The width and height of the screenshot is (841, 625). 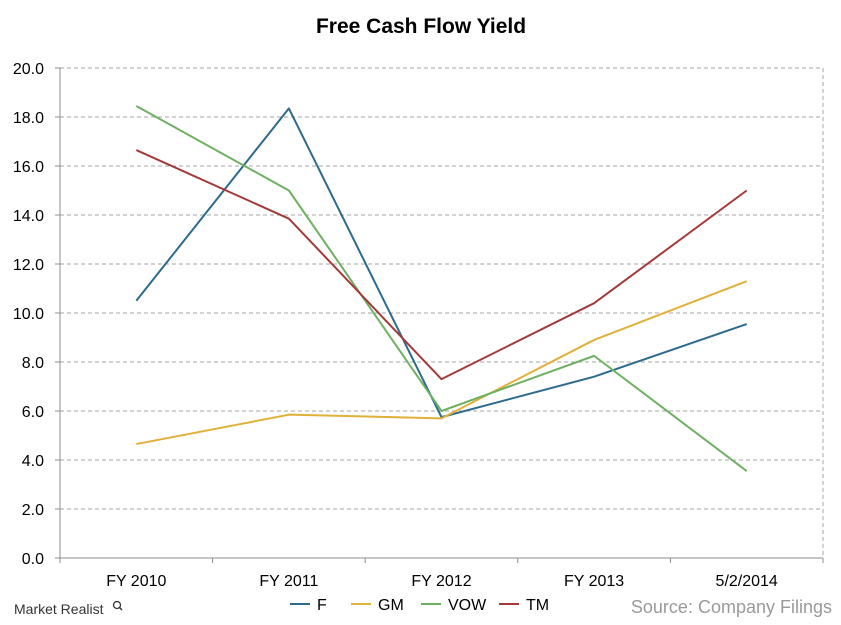 I want to click on source-note: Source: Company Filings, so click(x=731, y=607).